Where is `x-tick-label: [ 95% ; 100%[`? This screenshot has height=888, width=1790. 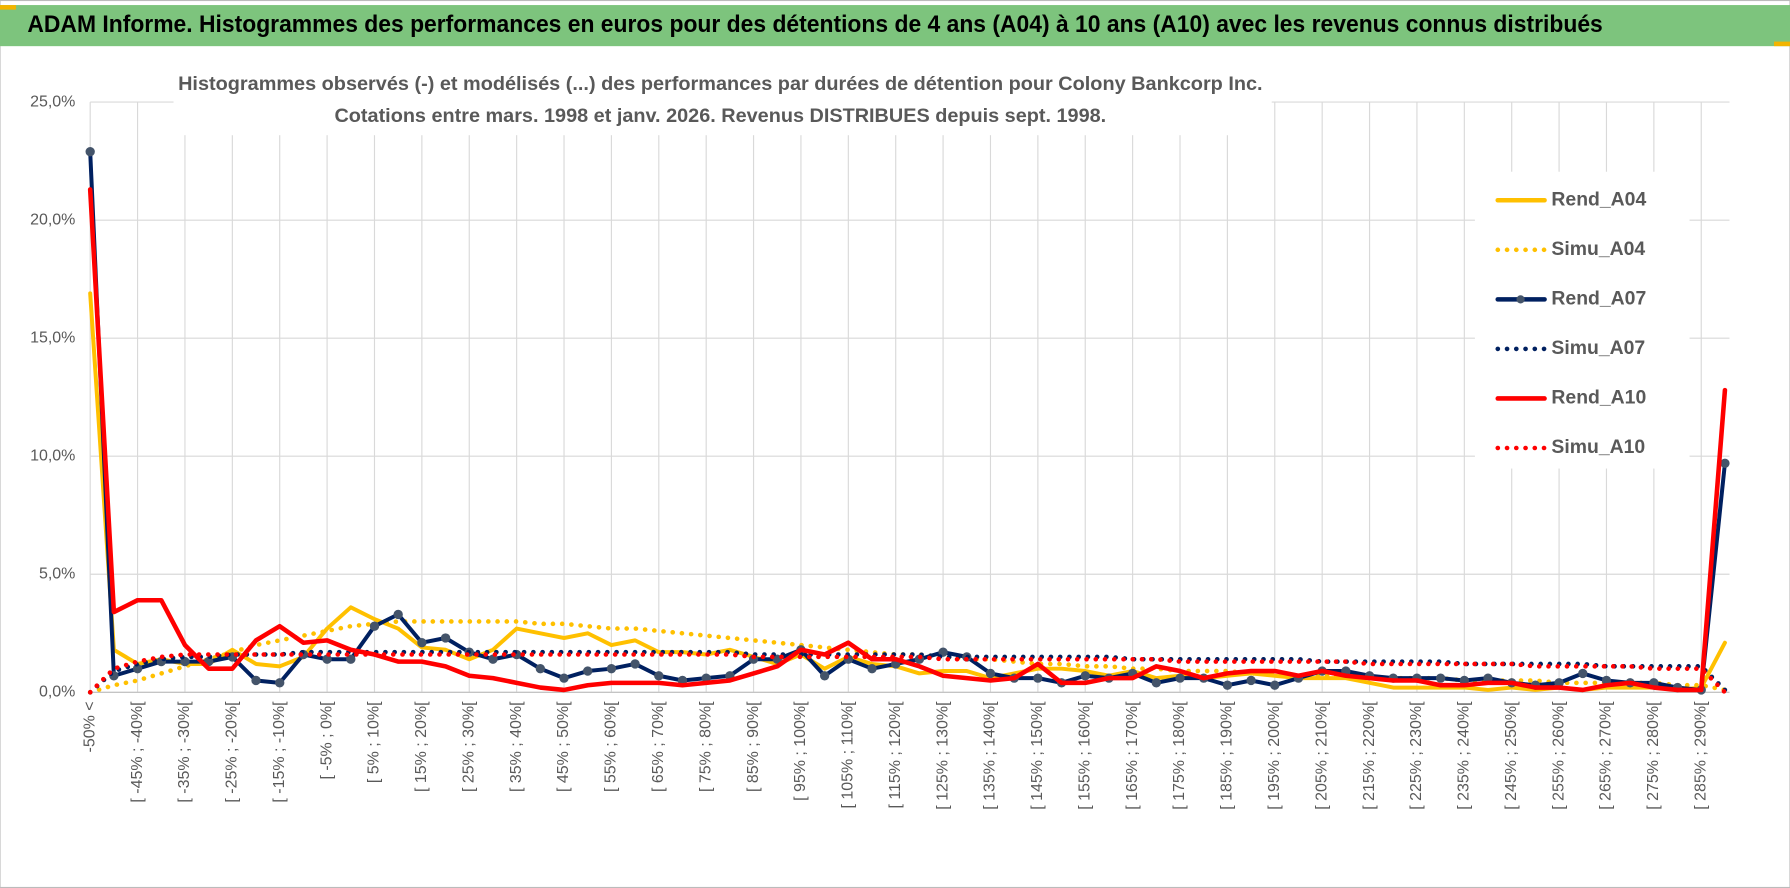
x-tick-label: [ 95% ; 100%[ is located at coordinates (800, 751).